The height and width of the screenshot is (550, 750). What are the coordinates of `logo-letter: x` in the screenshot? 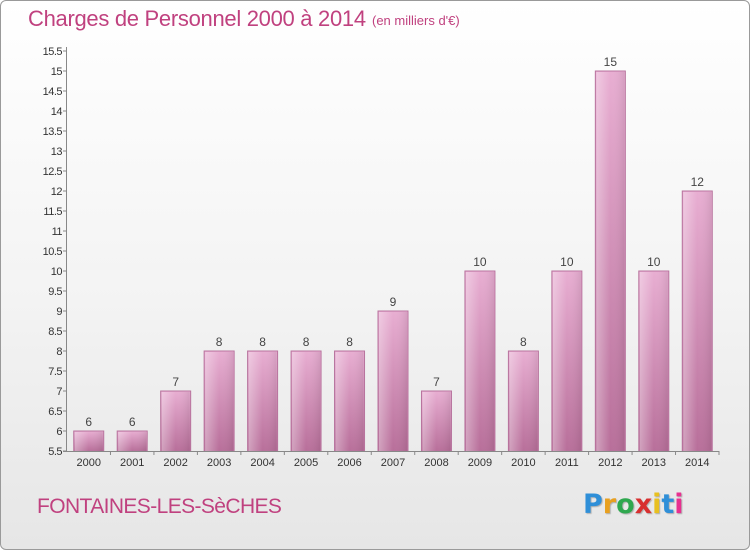 It's located at (643, 504).